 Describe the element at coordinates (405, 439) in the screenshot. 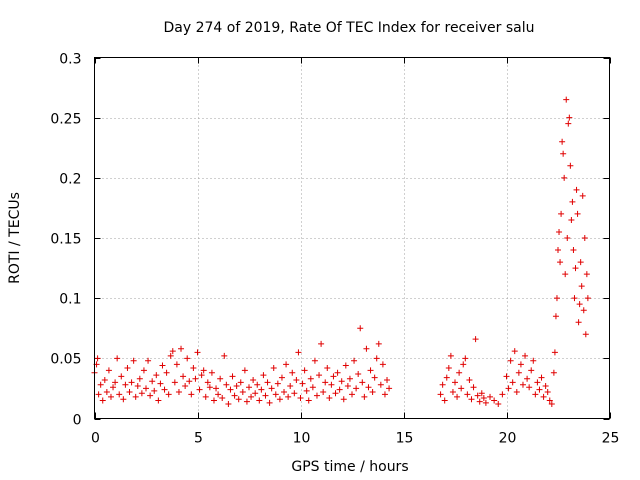

I see `x-tick-label: 15` at that location.